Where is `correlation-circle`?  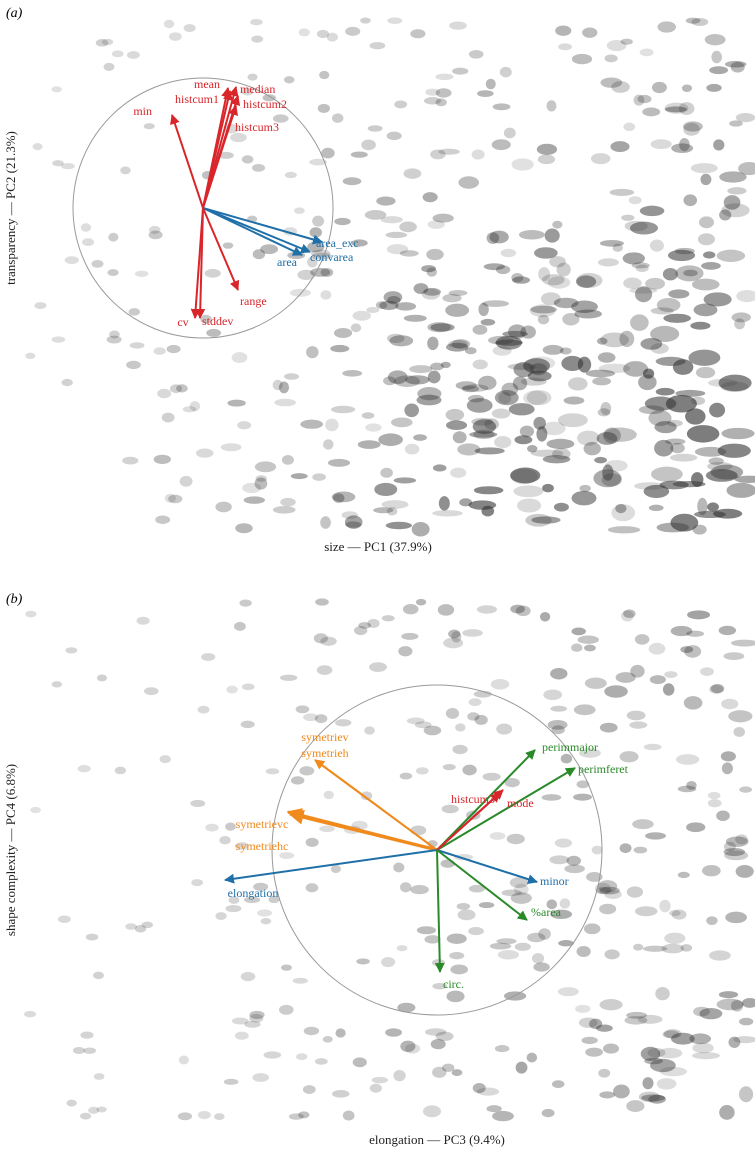 correlation-circle is located at coordinates (437, 850).